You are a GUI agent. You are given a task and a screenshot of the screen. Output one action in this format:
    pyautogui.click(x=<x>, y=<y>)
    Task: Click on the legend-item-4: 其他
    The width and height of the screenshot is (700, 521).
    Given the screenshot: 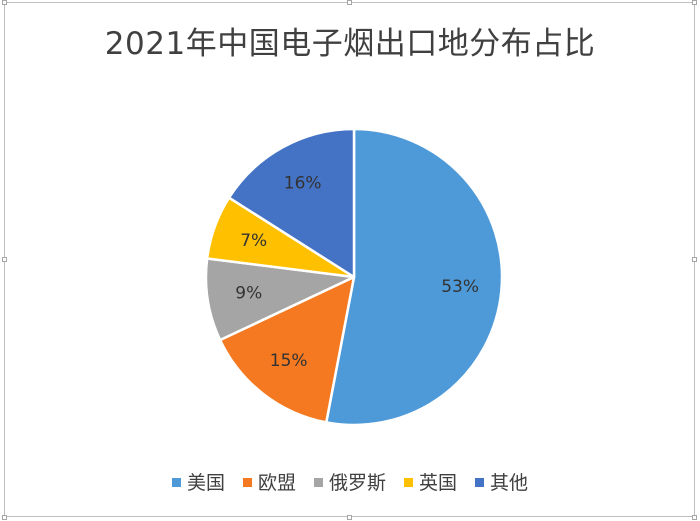 What is the action you would take?
    pyautogui.click(x=501, y=481)
    